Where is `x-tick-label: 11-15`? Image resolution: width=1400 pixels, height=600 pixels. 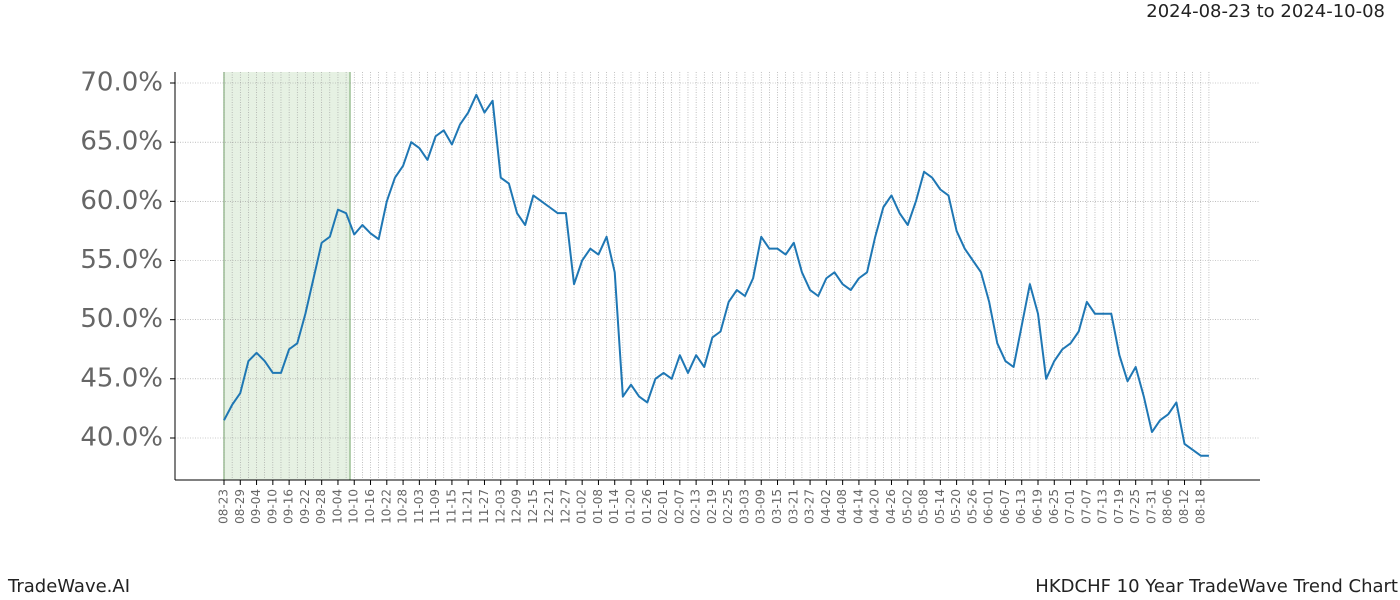 x-tick-label: 11-15 is located at coordinates (451, 506).